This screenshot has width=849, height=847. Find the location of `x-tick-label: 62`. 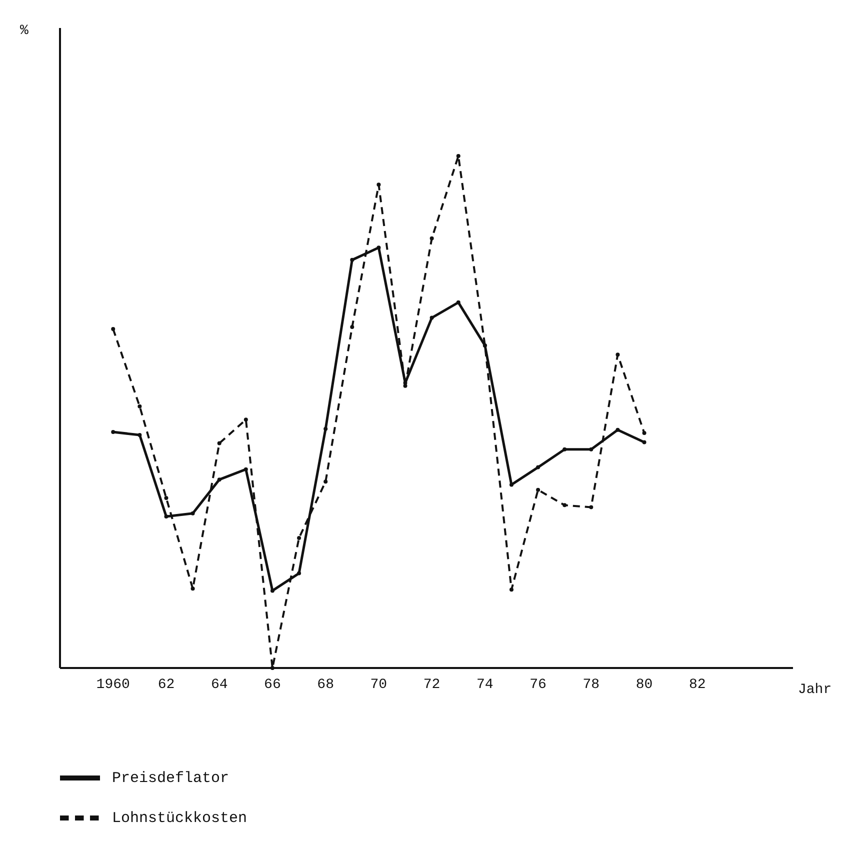

x-tick-label: 62 is located at coordinates (166, 684).